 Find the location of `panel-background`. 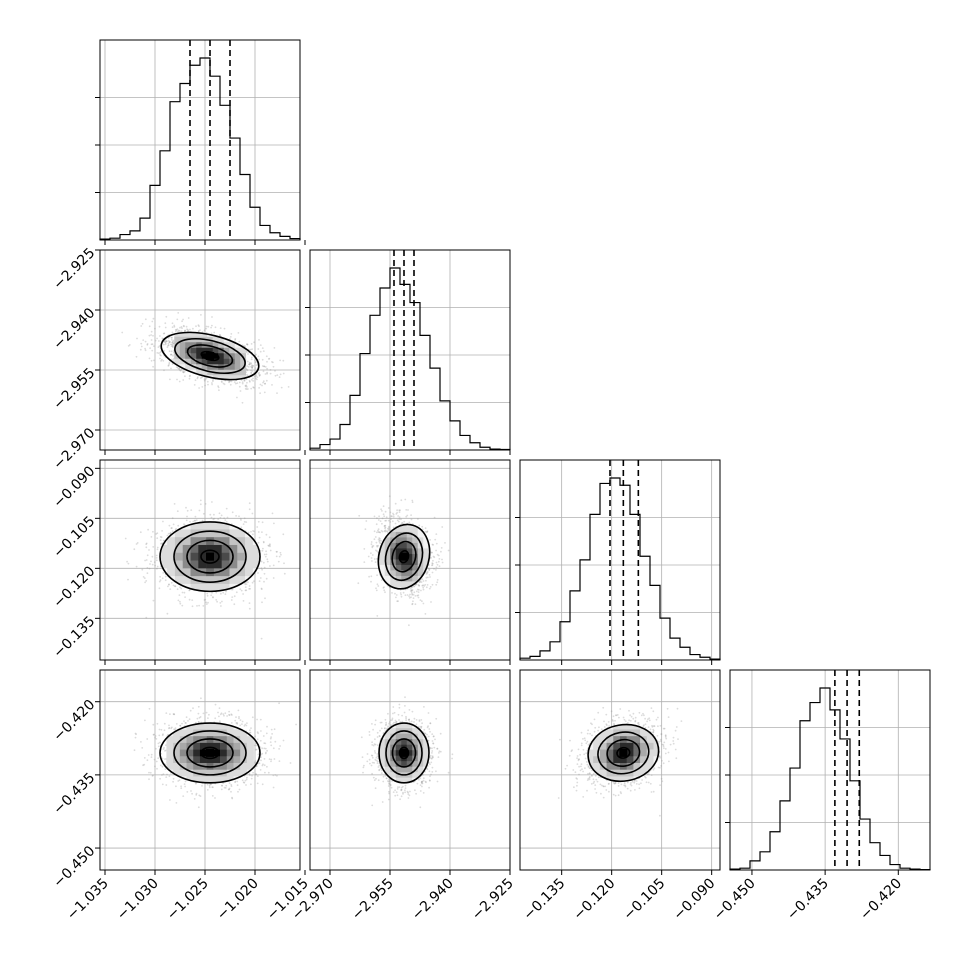

panel-background is located at coordinates (200, 140).